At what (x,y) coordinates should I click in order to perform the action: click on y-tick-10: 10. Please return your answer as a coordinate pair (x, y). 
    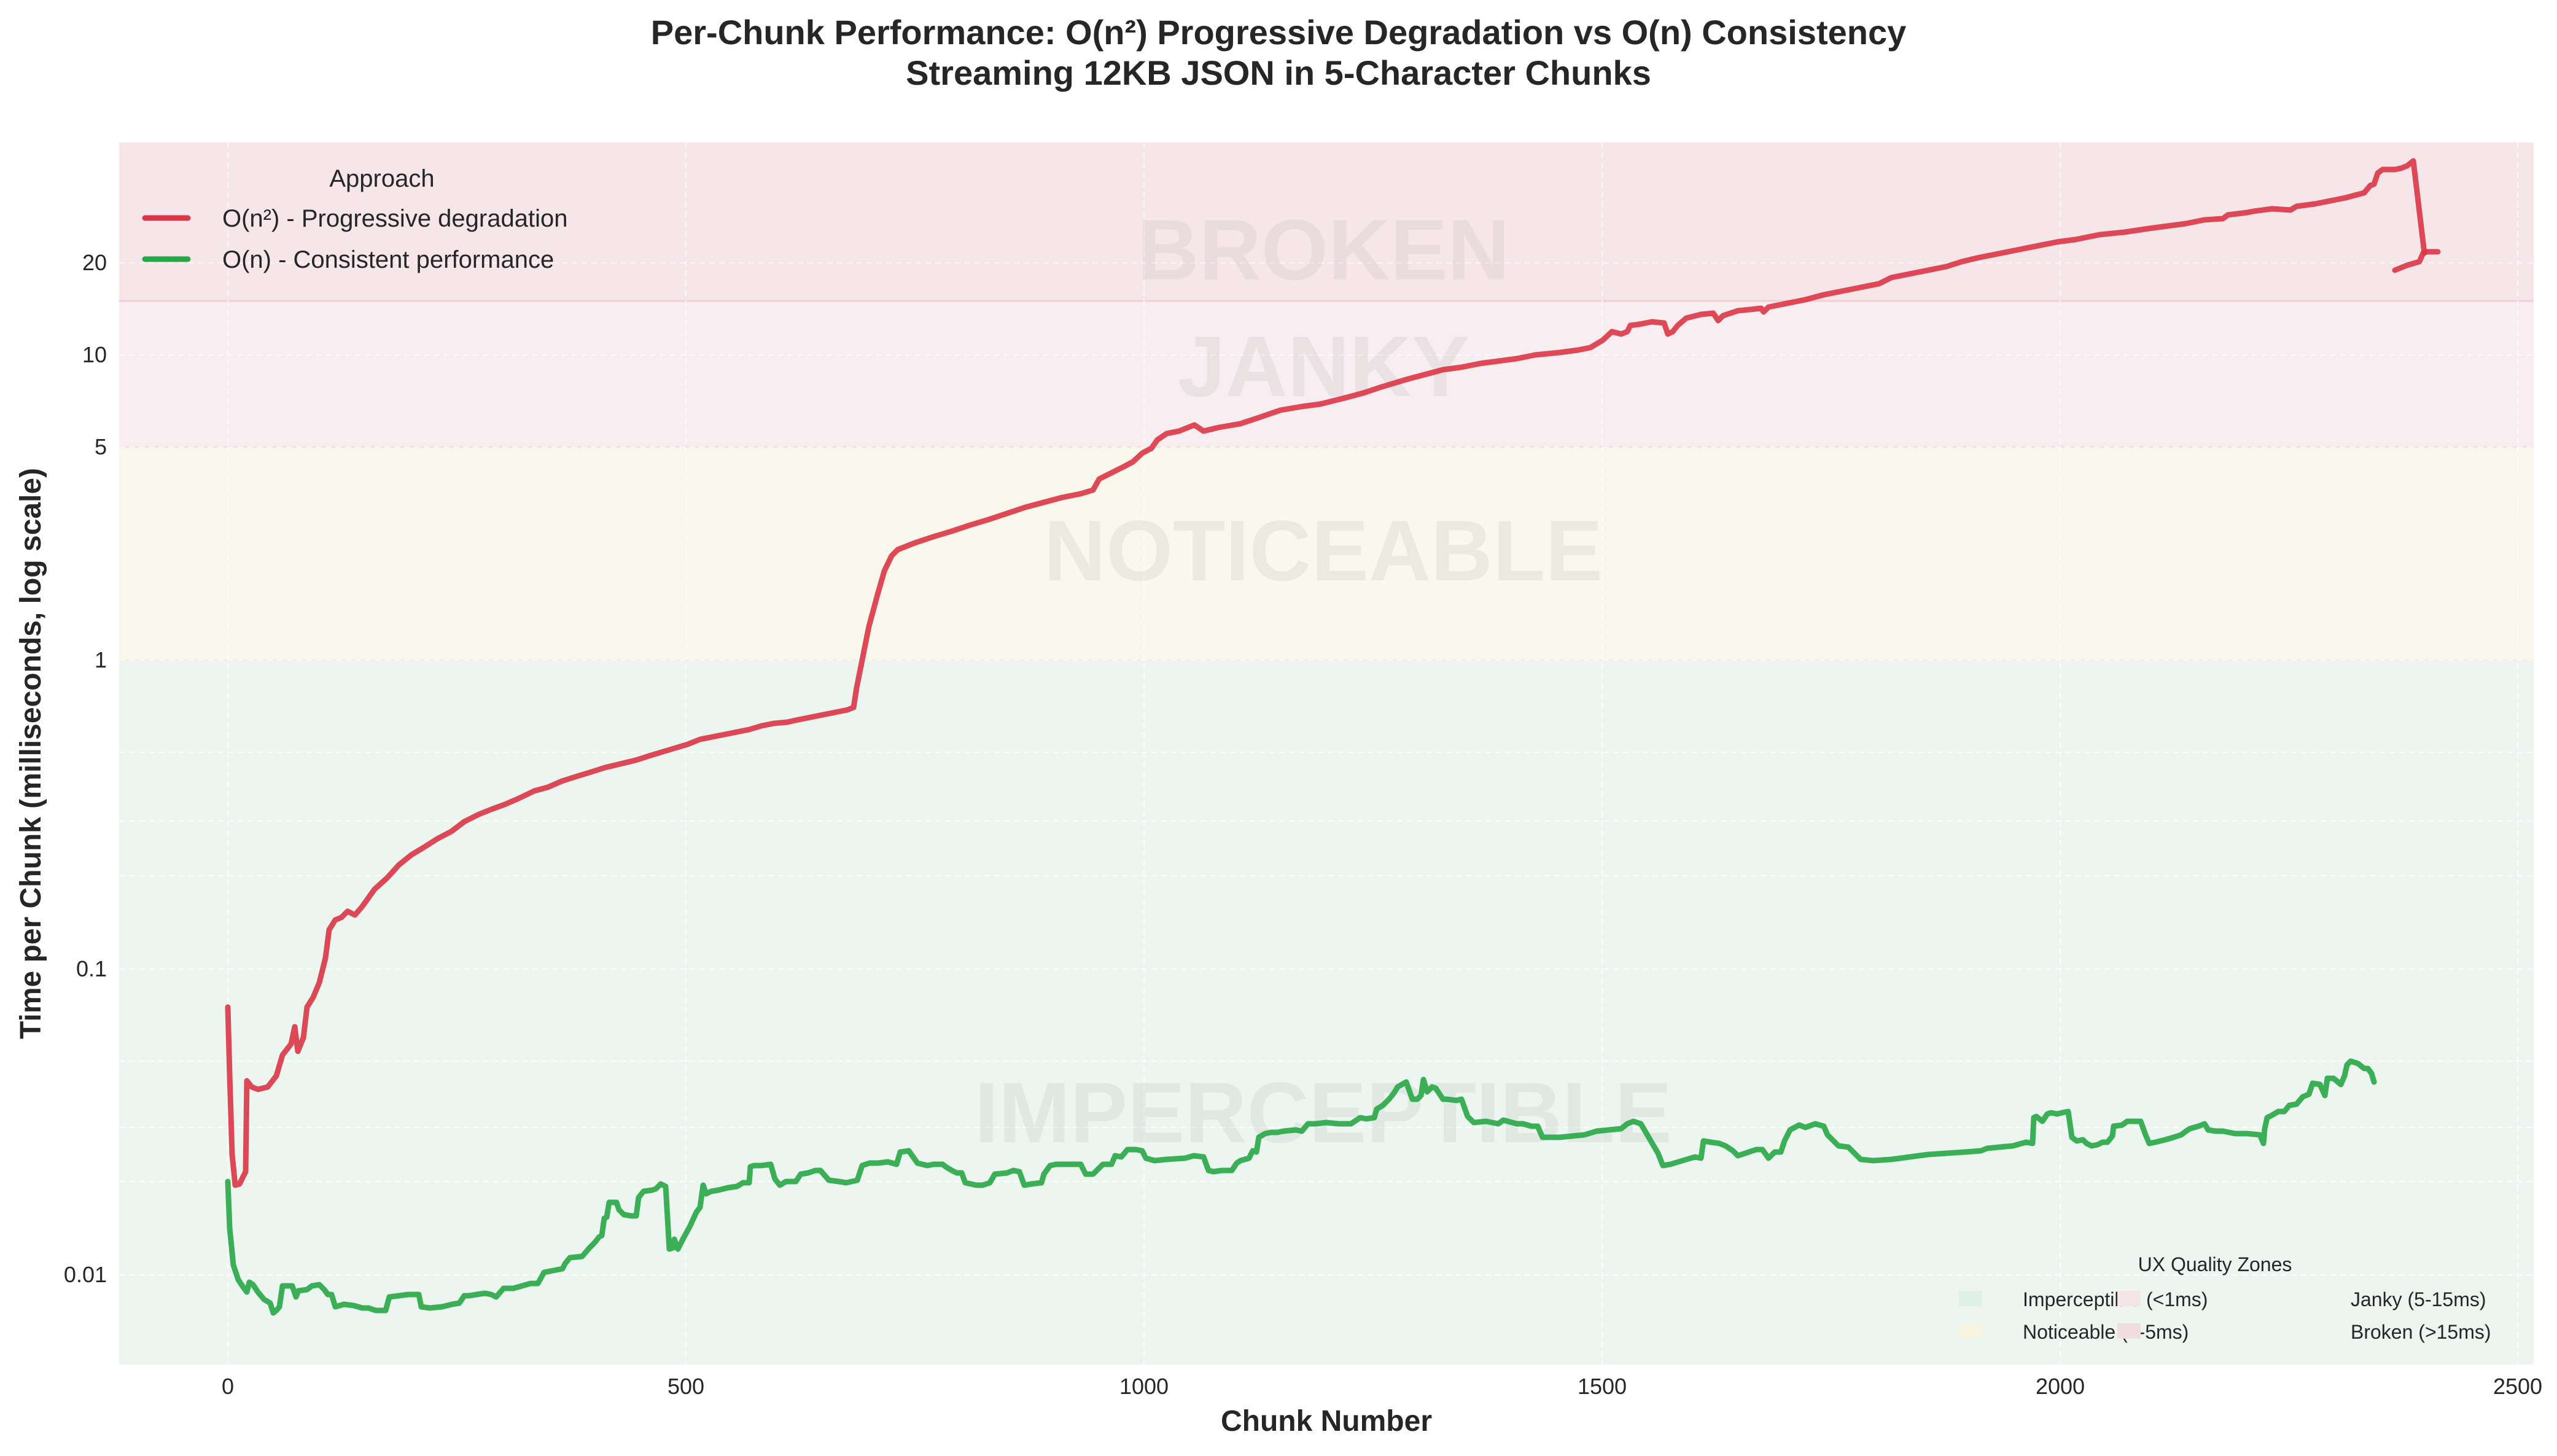
    Looking at the image, I should click on (94, 354).